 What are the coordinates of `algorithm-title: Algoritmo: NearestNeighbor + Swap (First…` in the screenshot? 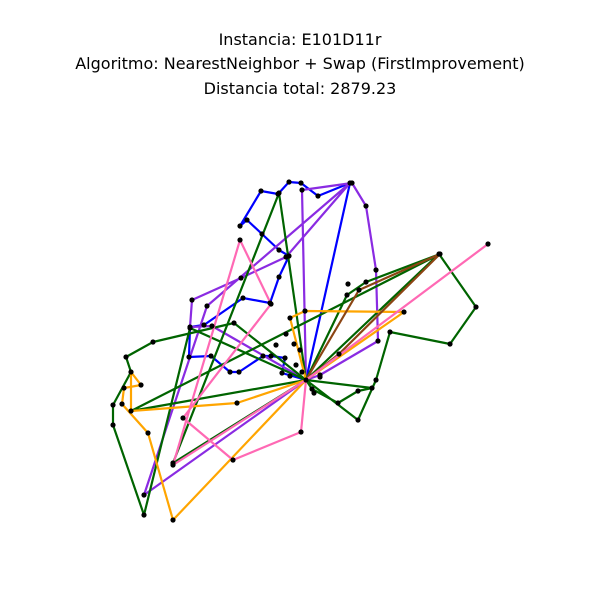 It's located at (300, 63).